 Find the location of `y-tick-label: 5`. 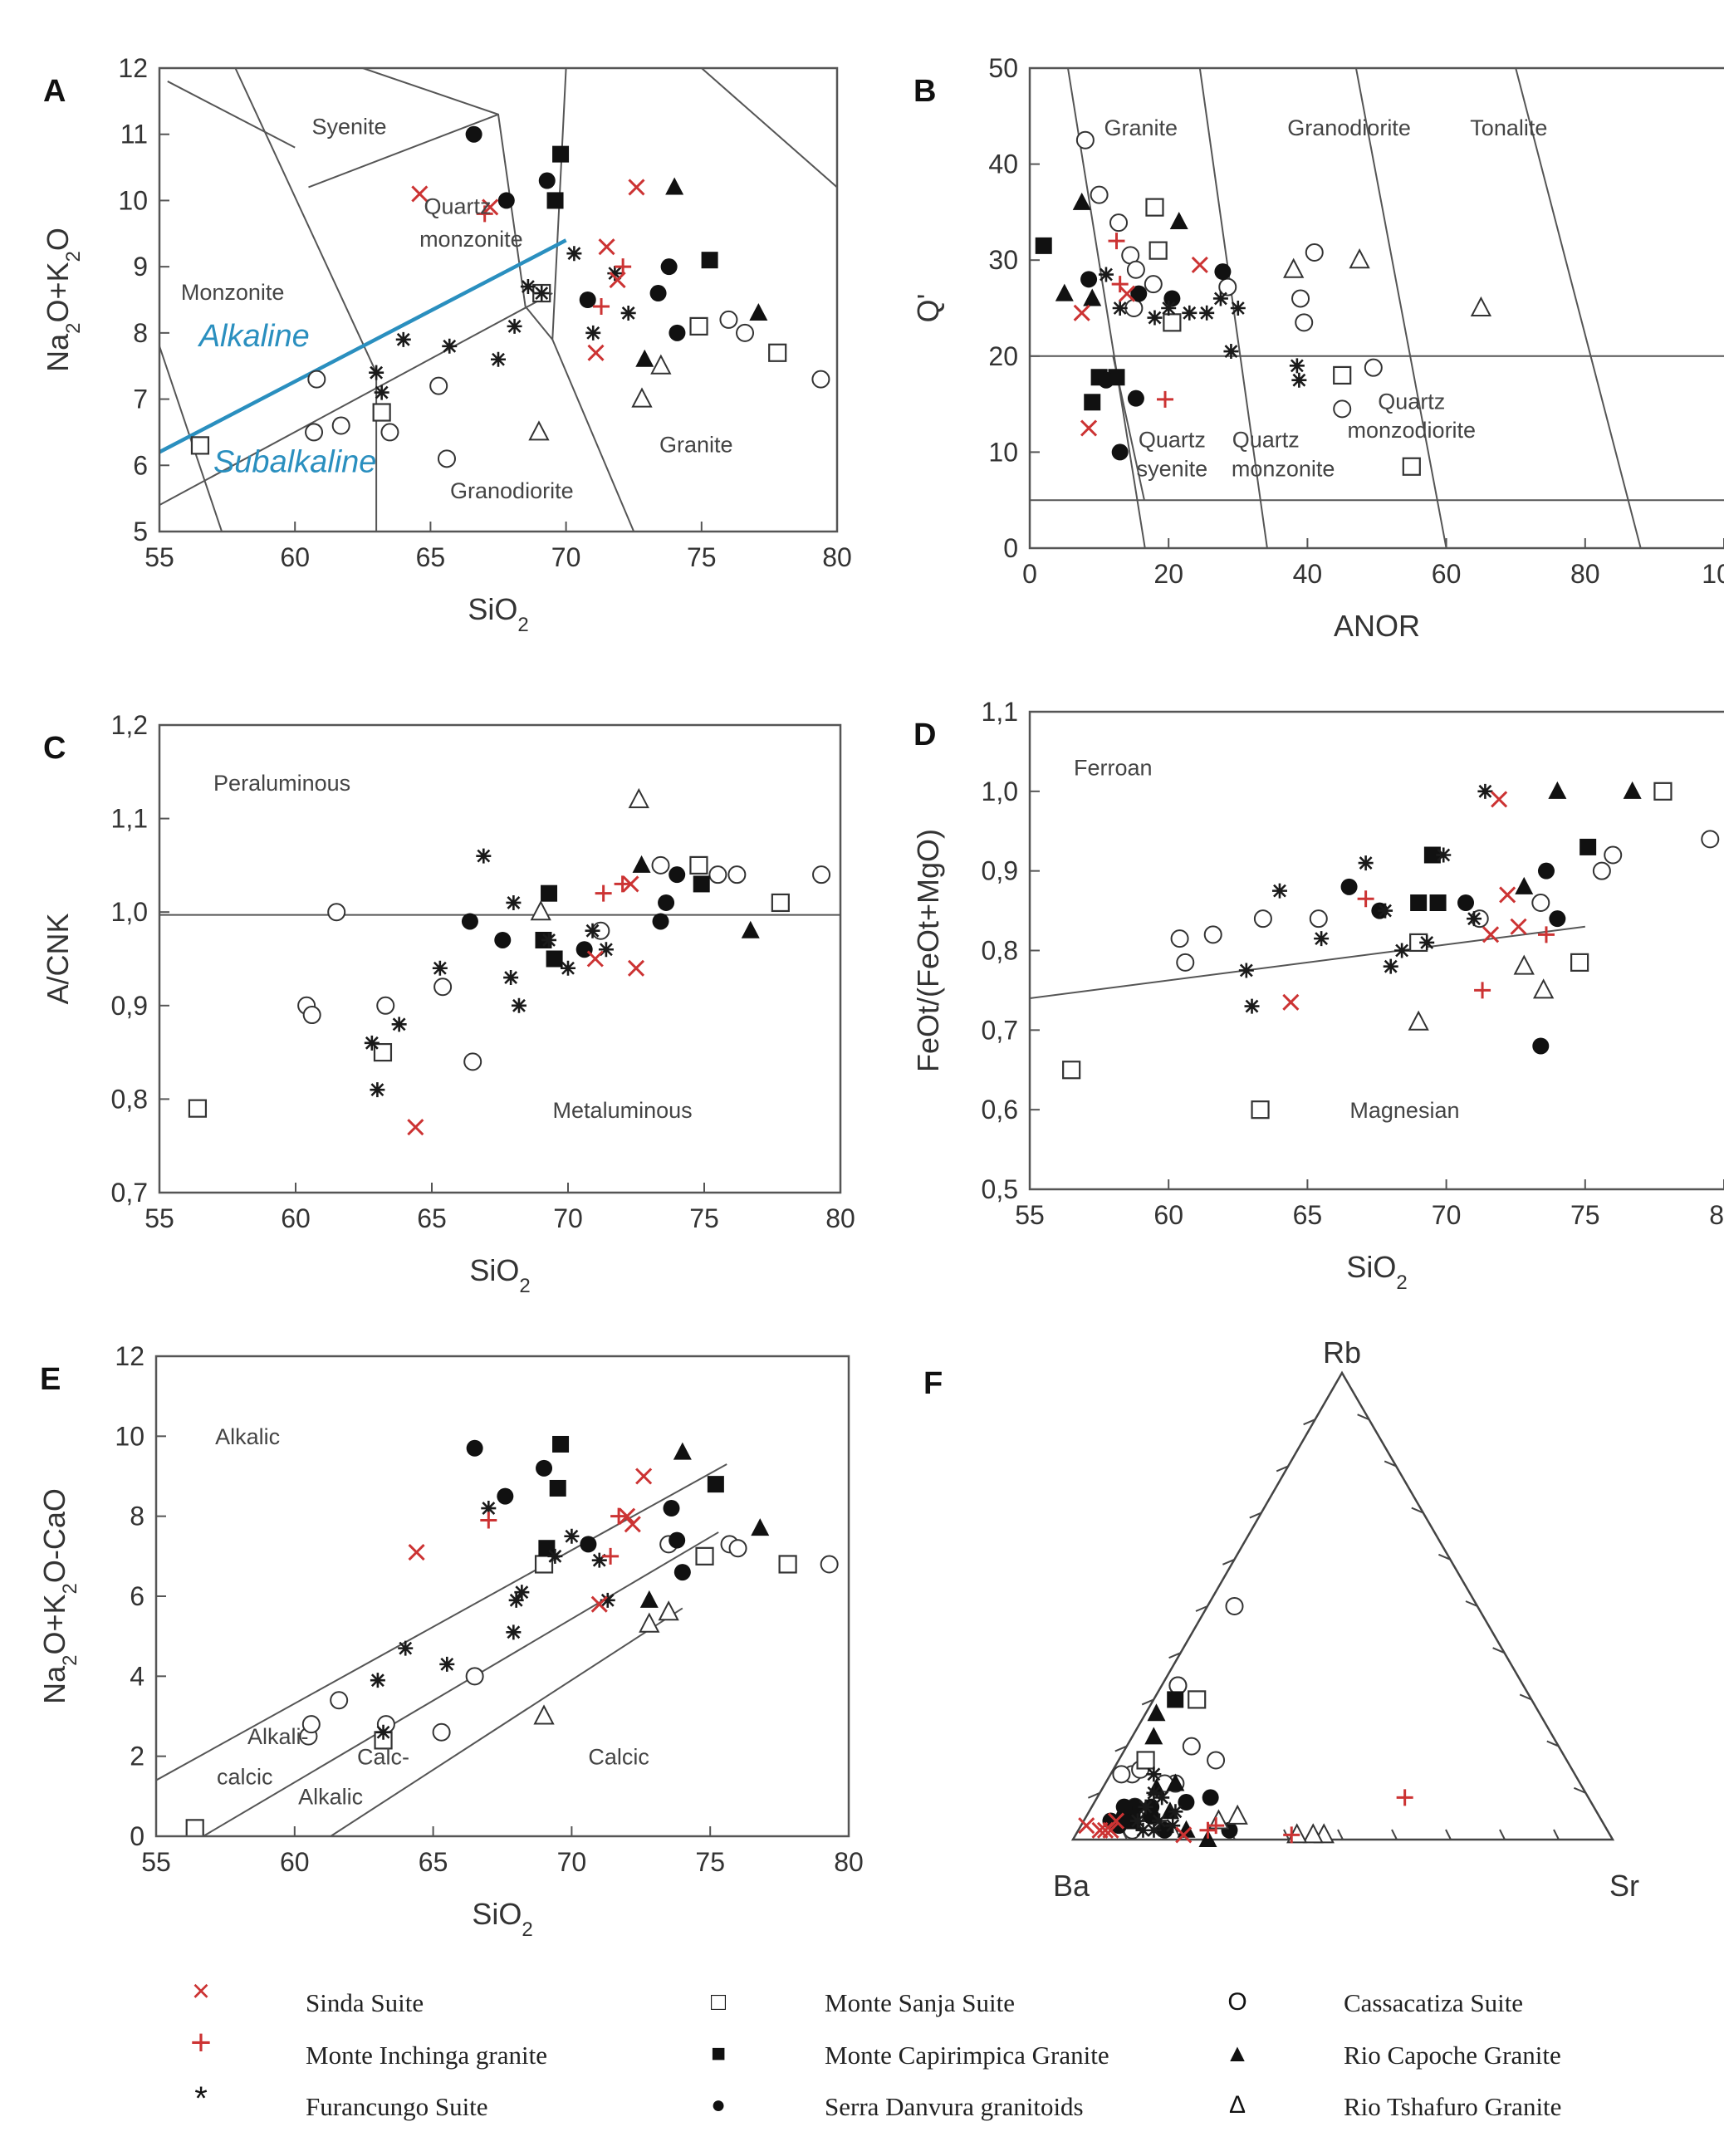

y-tick-label: 5 is located at coordinates (140, 531).